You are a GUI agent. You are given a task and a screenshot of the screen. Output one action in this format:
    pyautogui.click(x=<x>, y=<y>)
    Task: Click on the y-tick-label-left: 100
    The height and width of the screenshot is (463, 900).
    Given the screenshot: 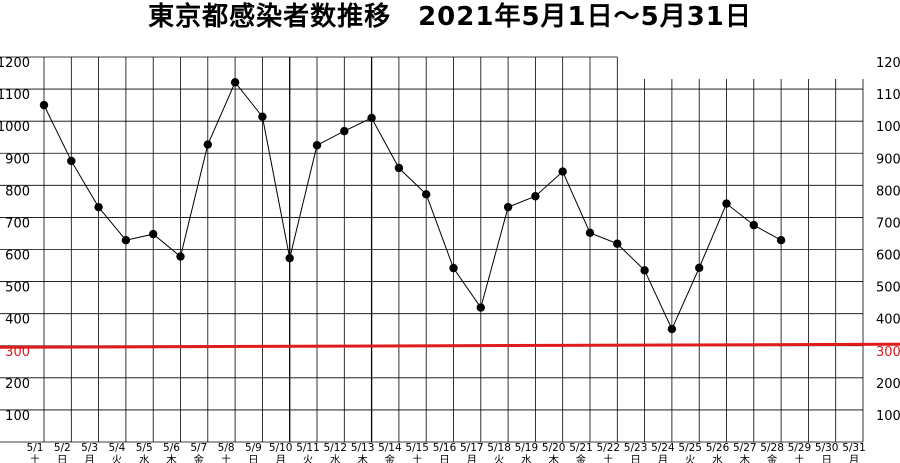 What is the action you would take?
    pyautogui.click(x=17, y=416)
    